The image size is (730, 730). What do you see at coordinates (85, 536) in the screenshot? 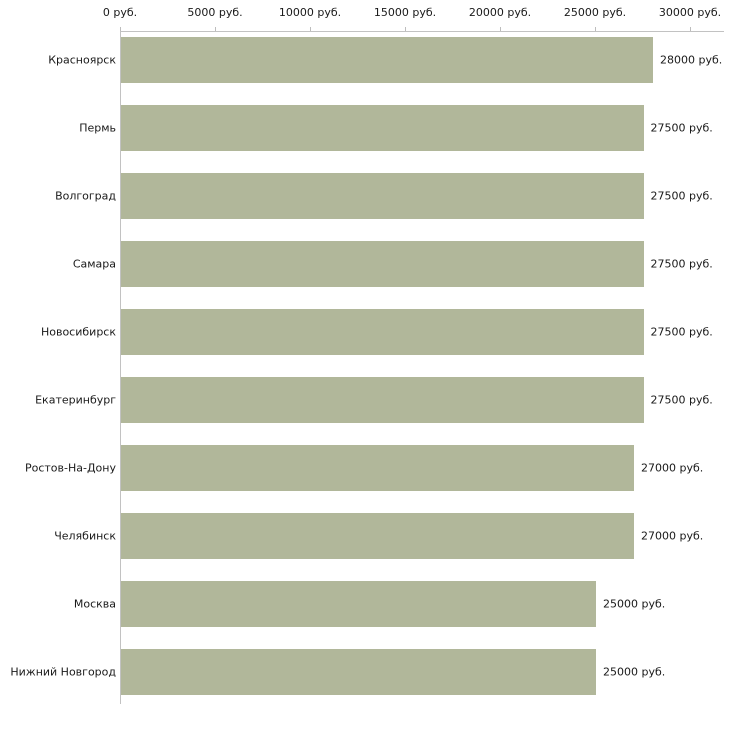
I see `category-label: Челябинск` at bounding box center [85, 536].